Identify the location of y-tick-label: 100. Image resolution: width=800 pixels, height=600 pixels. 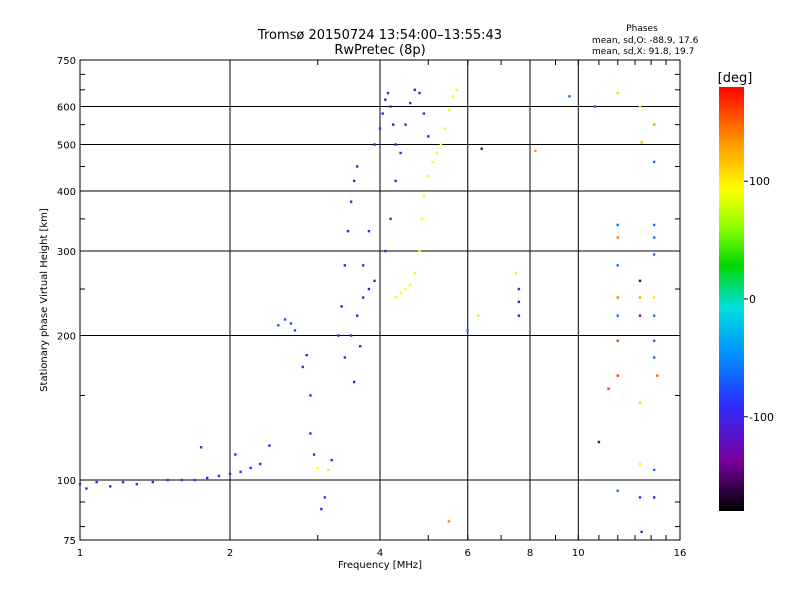
(66, 481).